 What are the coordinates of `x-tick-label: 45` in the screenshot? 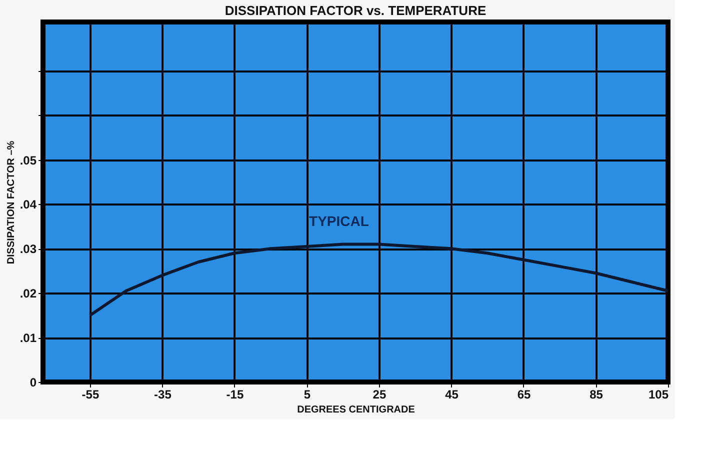 It's located at (452, 395).